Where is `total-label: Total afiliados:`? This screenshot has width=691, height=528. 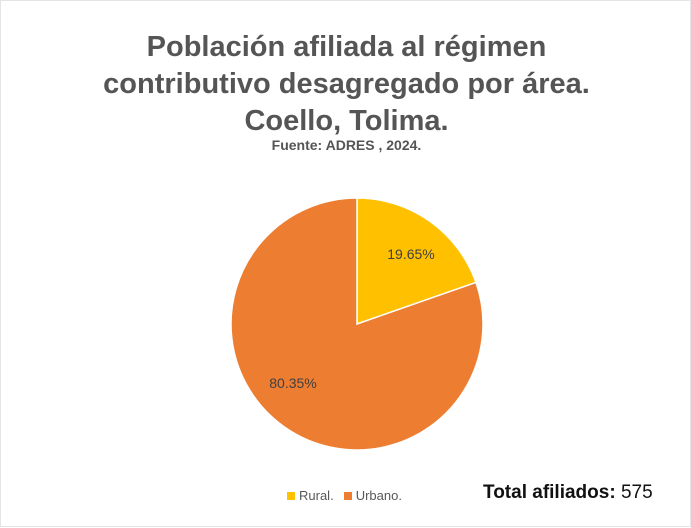 total-label: Total afiliados: is located at coordinates (549, 492).